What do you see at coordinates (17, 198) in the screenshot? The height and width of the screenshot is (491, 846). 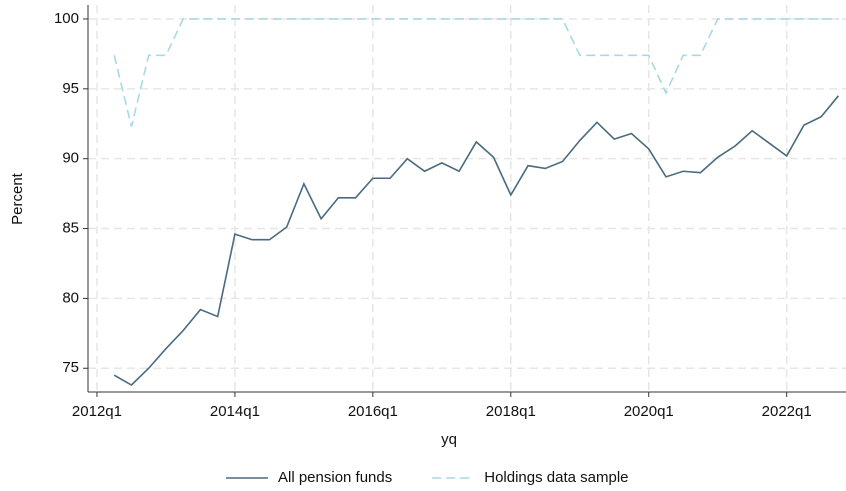 I see `y-axis-label: Percent` at bounding box center [17, 198].